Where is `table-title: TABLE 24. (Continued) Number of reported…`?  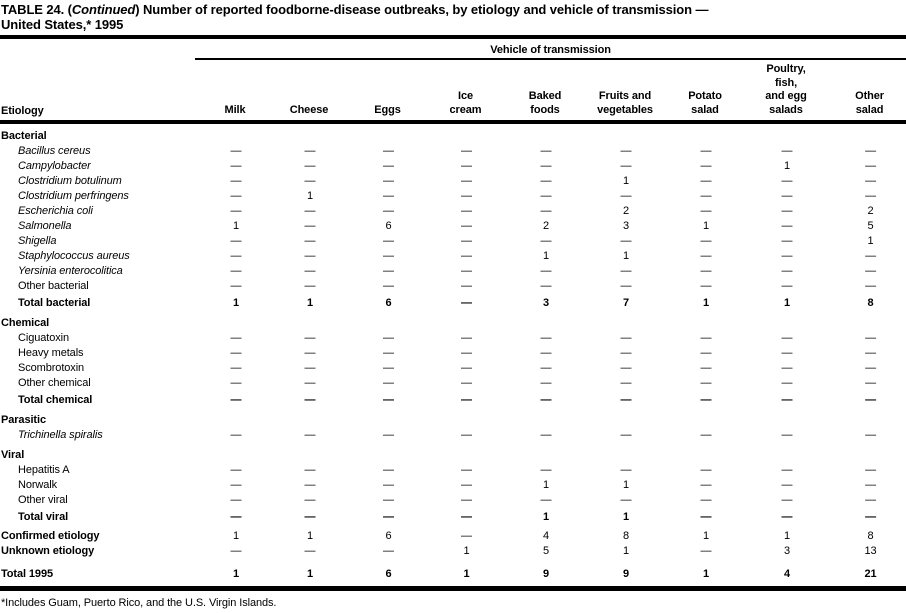 table-title: TABLE 24. (Continued) Number of reported… is located at coordinates (453, 19).